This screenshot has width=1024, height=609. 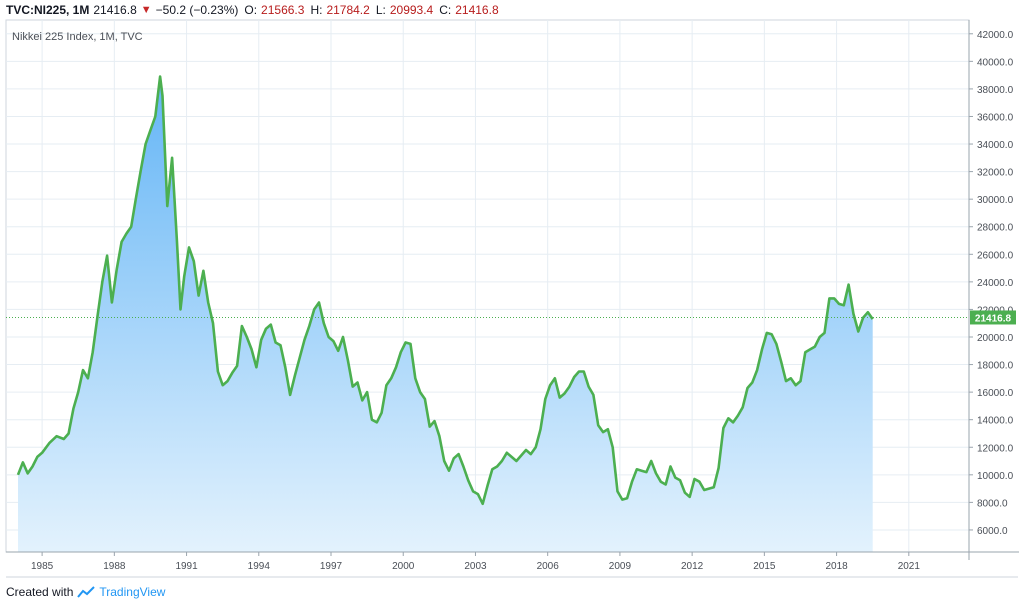 I want to click on high-label: H:, so click(x=316, y=10).